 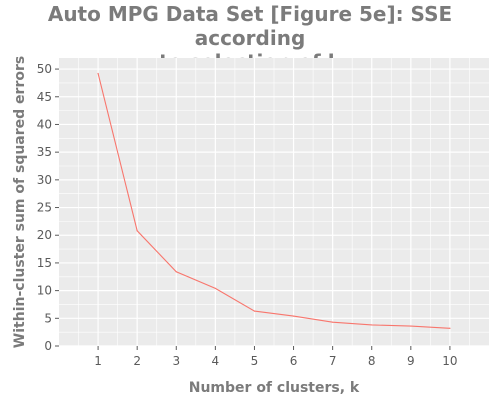 I want to click on y-tick-label: 30, so click(x=44, y=180).